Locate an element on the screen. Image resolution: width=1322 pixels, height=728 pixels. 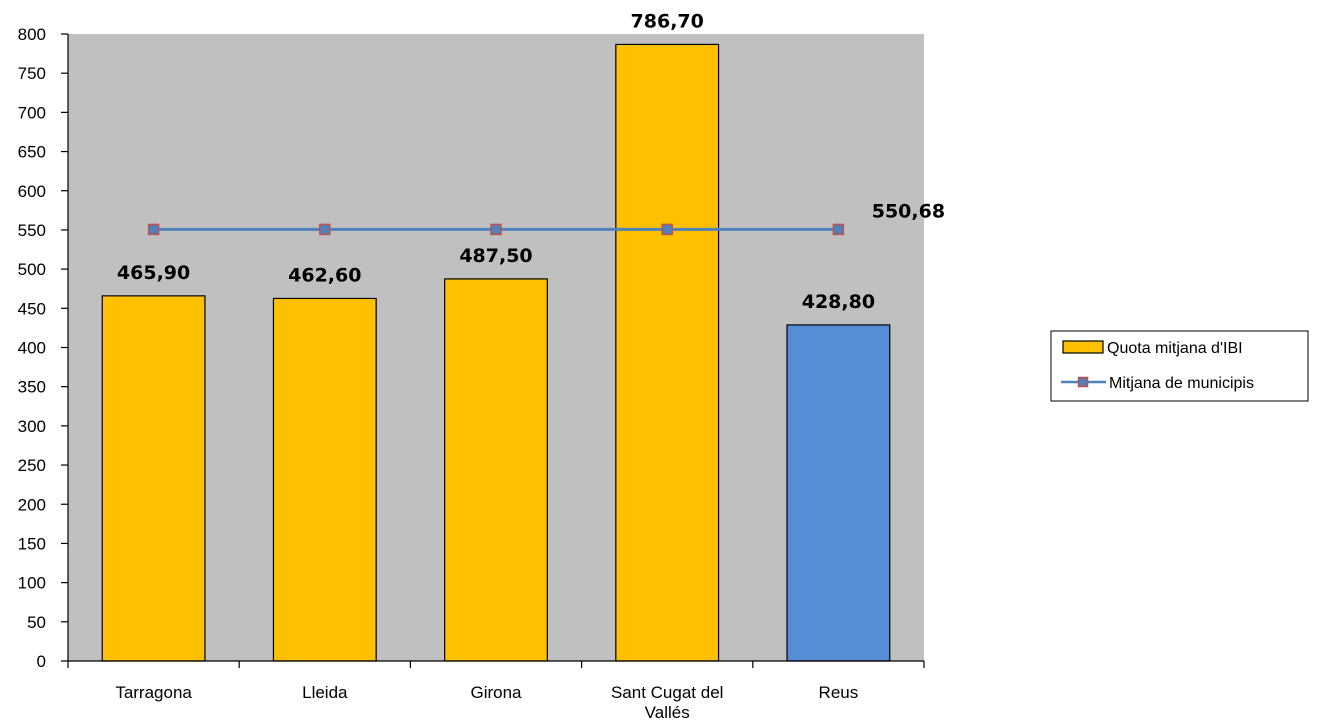
legend-label-mitjana: Mitjana de municipis is located at coordinates (1181, 383).